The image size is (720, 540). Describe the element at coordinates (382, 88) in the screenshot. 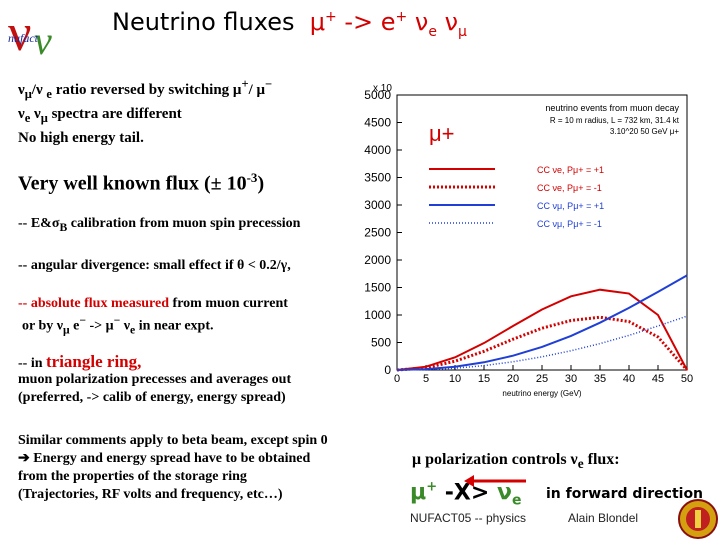

I see `multiplier-label: x 10` at that location.